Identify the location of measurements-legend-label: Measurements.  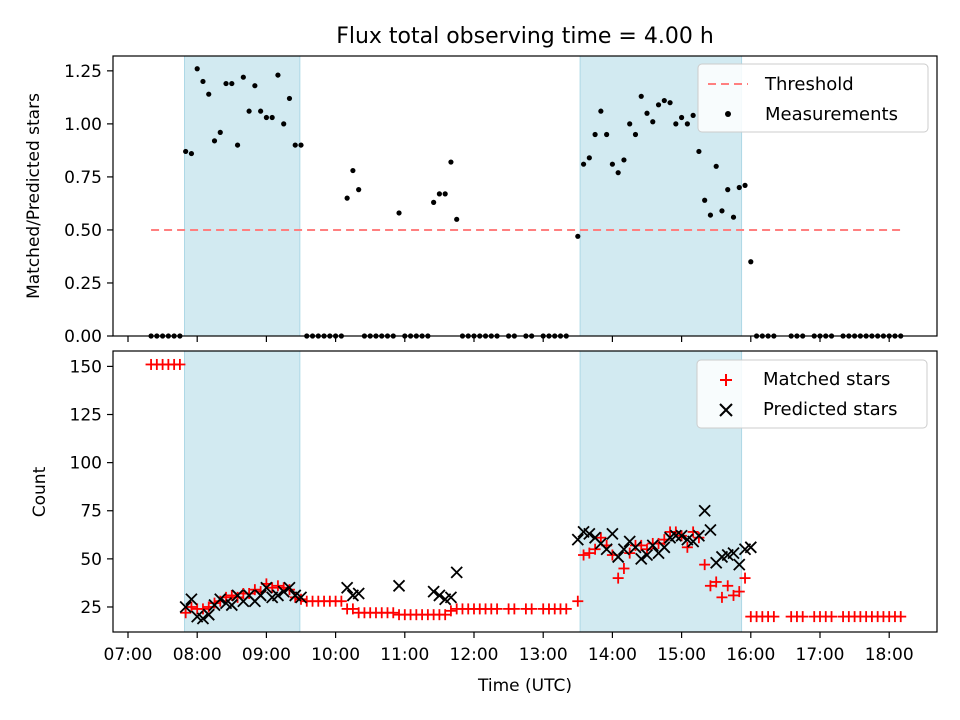
(831, 114).